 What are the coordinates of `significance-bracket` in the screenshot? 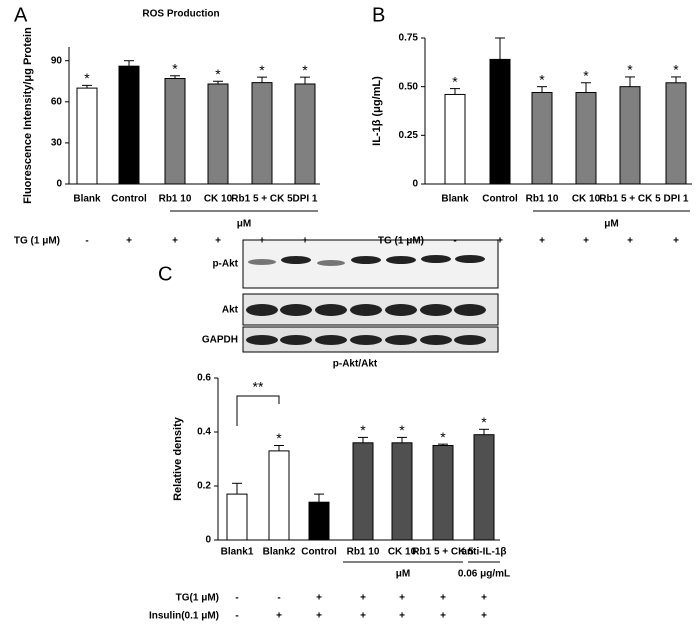 It's located at (258, 410).